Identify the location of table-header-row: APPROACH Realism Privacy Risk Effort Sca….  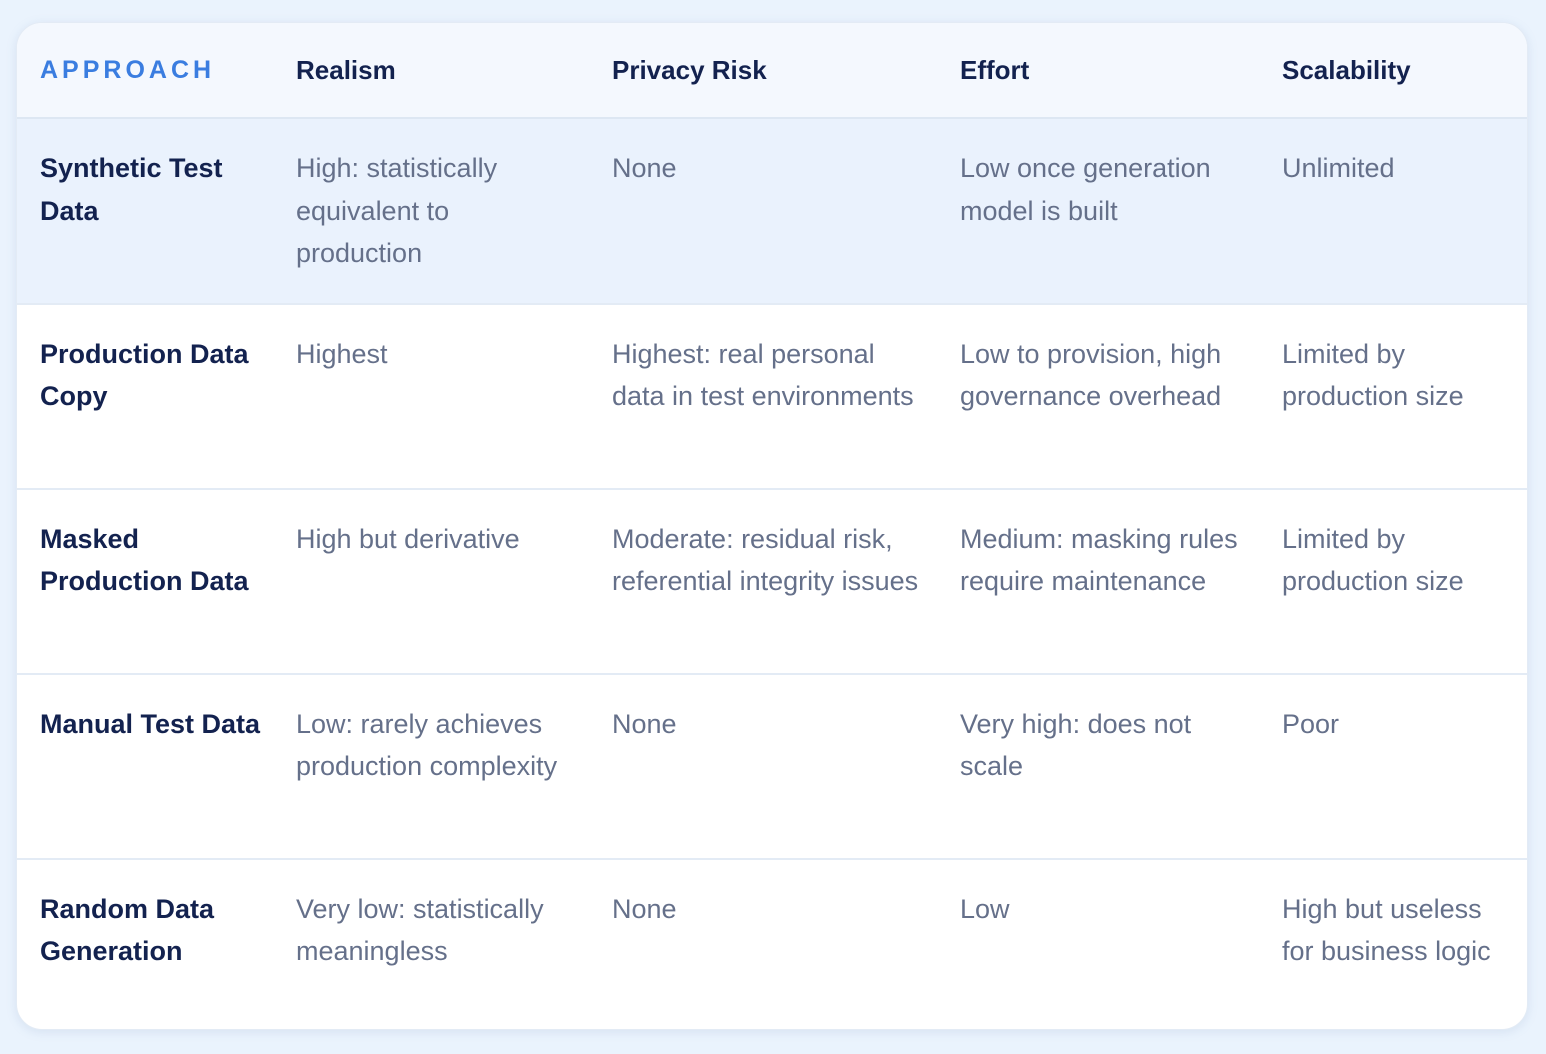
(772, 71).